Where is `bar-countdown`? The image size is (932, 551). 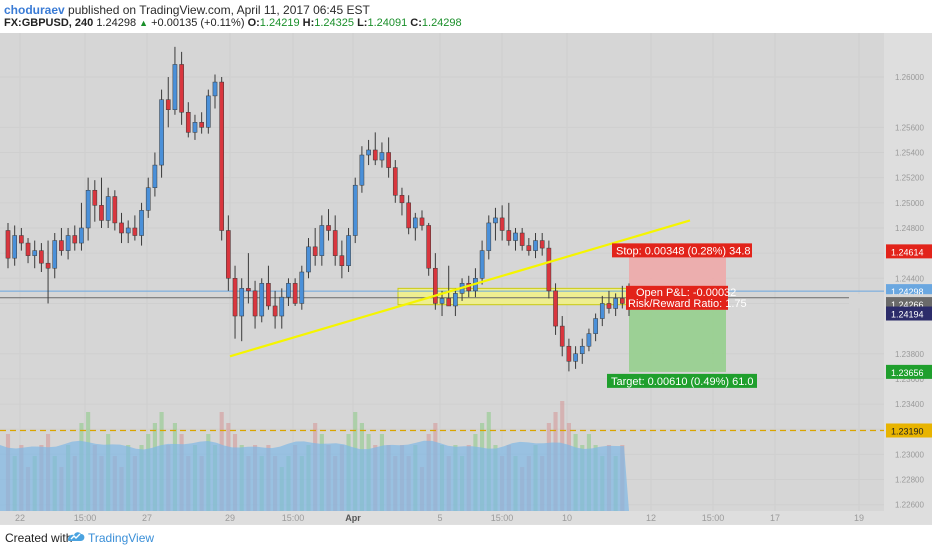 bar-countdown is located at coordinates (866, 301).